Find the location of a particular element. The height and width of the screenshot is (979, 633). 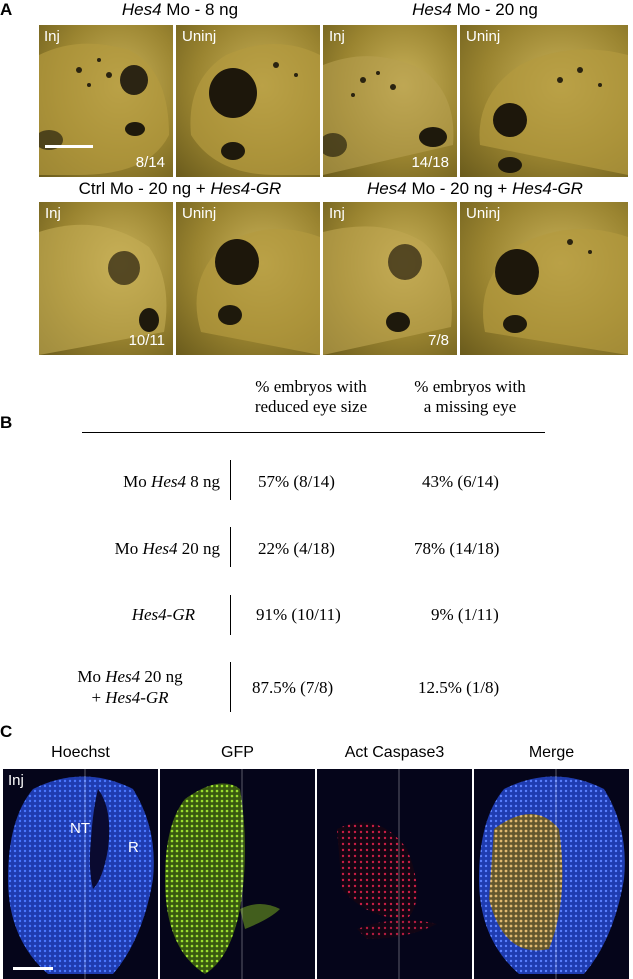

title-2-italic: Hes4 is located at coordinates (432, 9).